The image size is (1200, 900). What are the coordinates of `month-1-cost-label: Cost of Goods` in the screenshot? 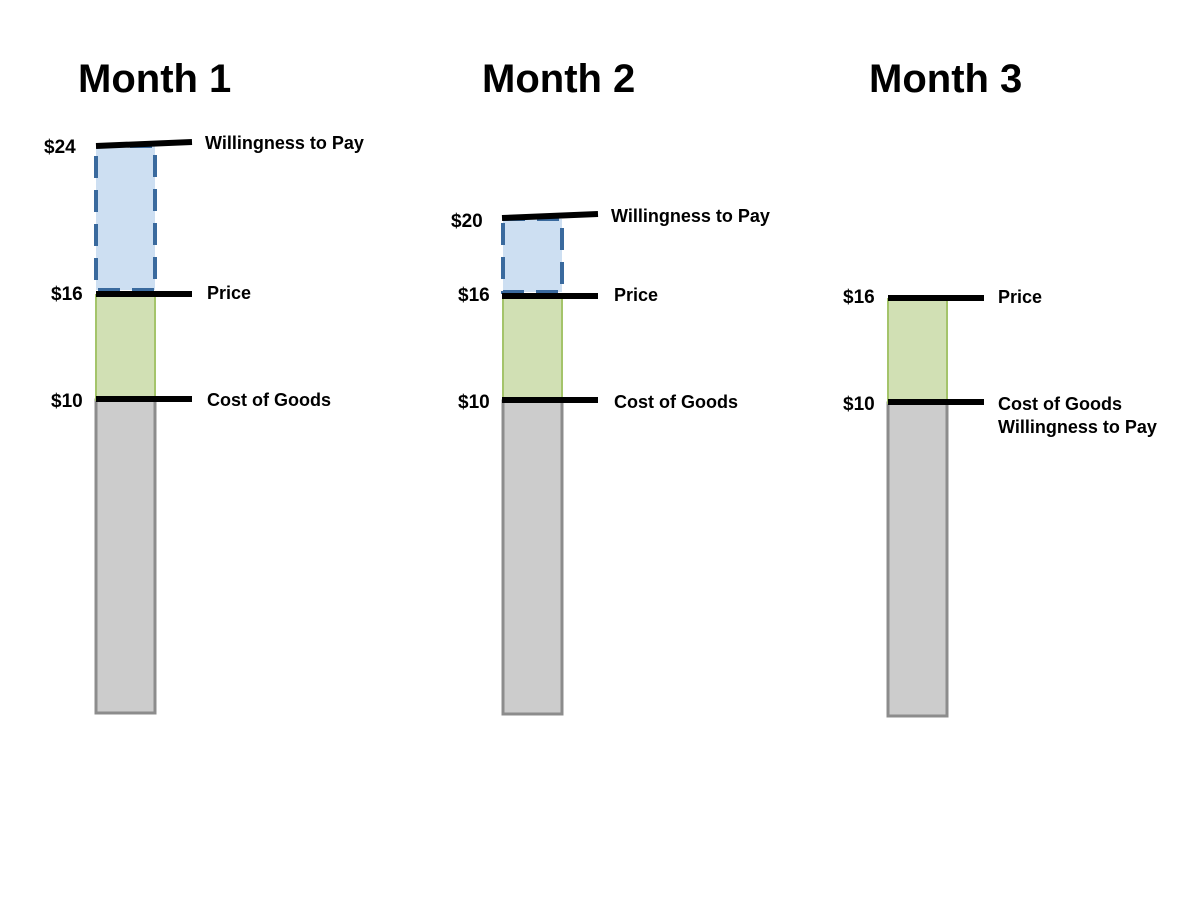 It's located at (269, 400).